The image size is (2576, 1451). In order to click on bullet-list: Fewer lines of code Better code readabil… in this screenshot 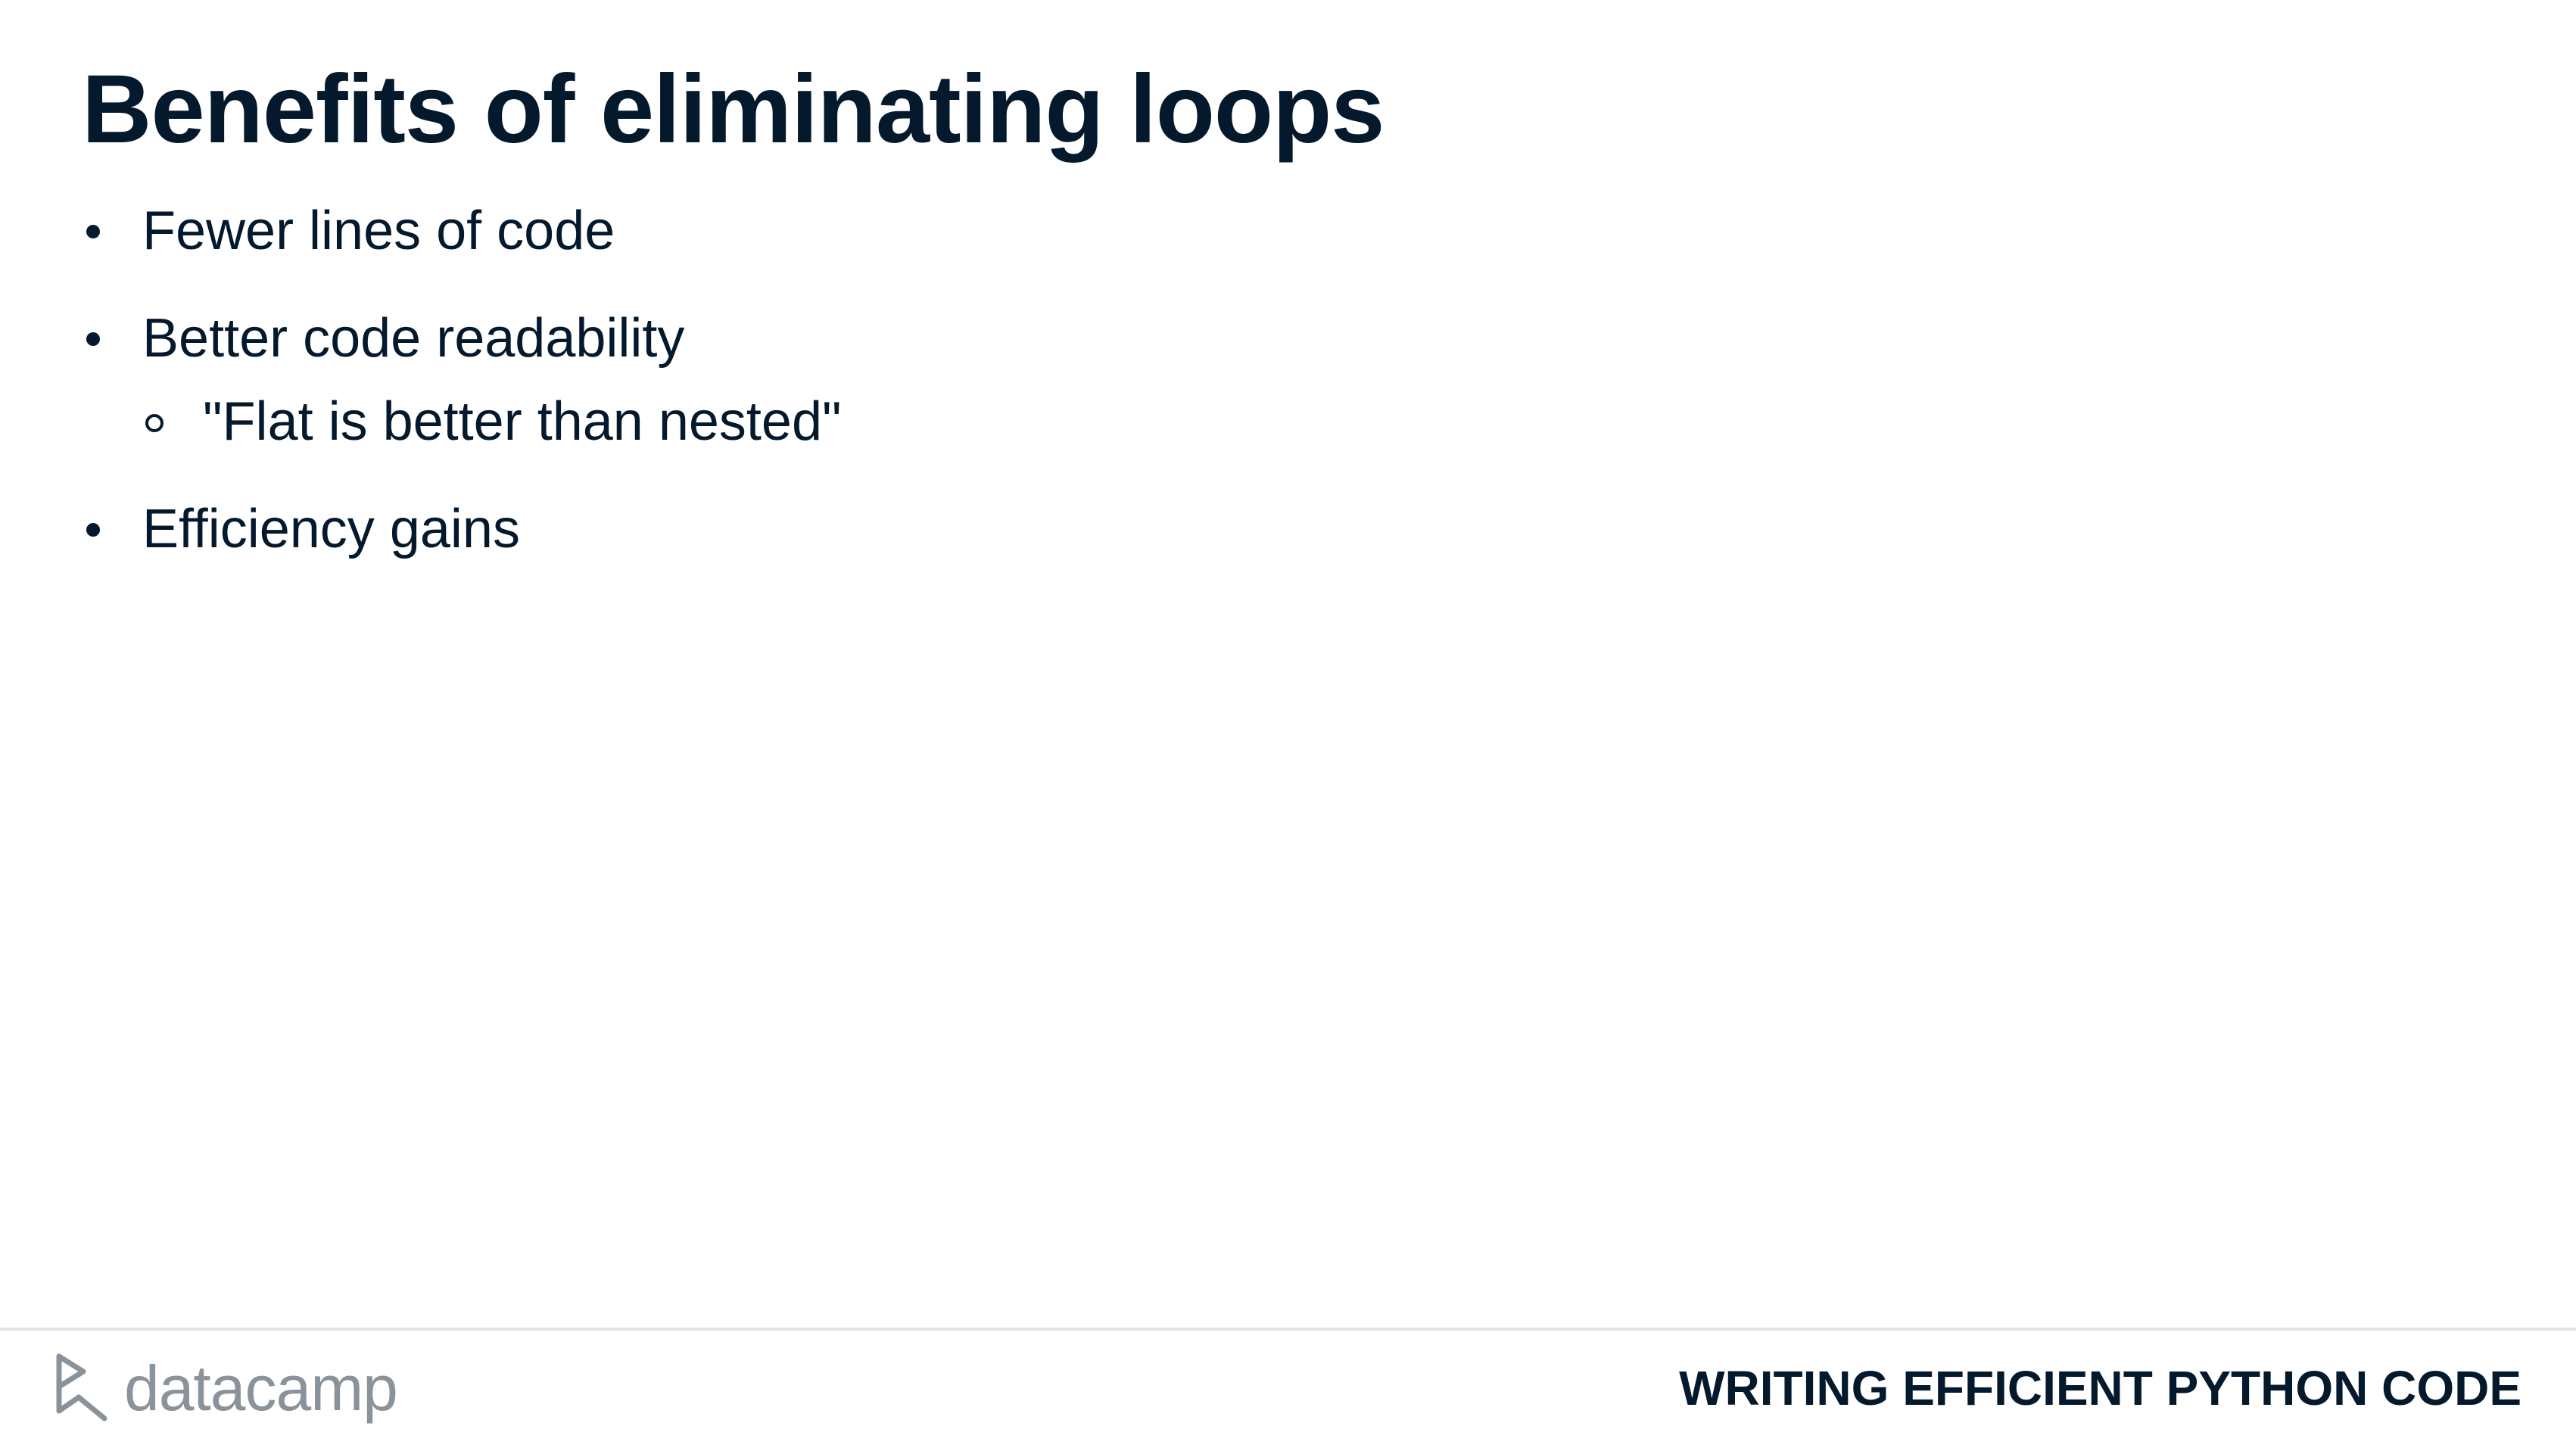, I will do `click(462, 392)`.